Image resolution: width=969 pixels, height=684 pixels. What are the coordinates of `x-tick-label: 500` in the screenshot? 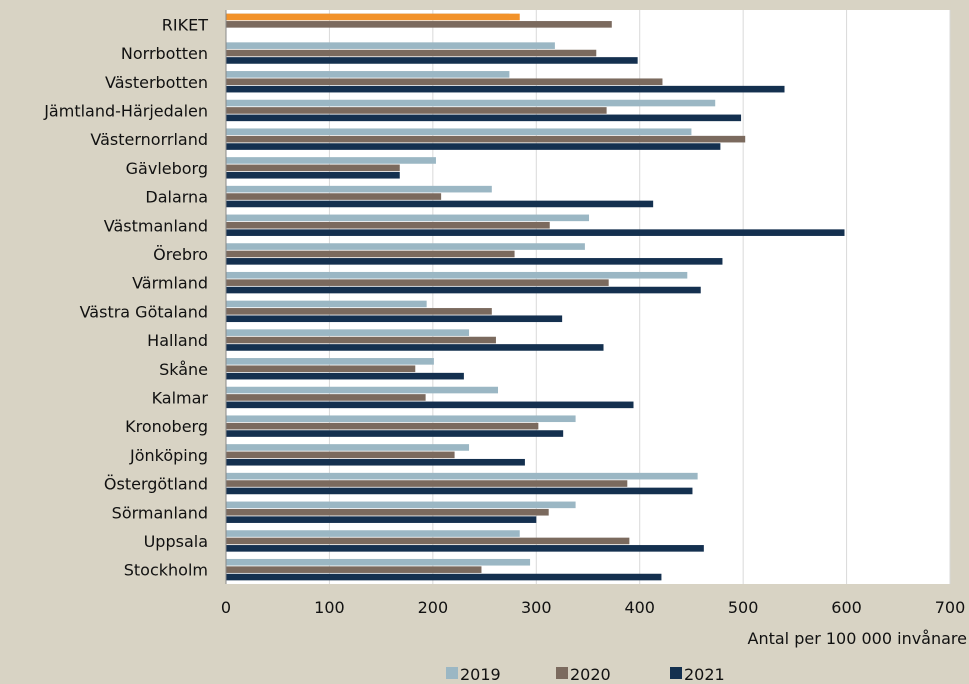 It's located at (743, 607).